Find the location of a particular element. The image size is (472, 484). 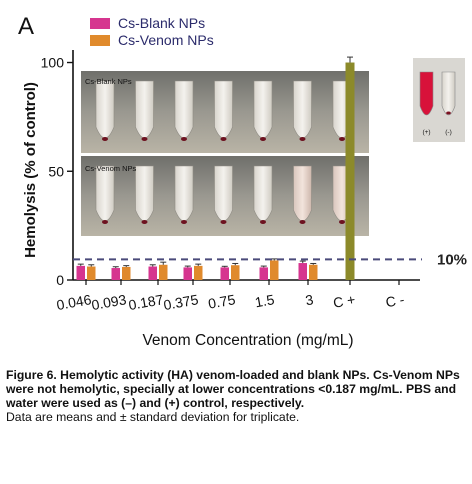

photo-venom-nps-label: Cs-Venom NPs is located at coordinates (111, 168).